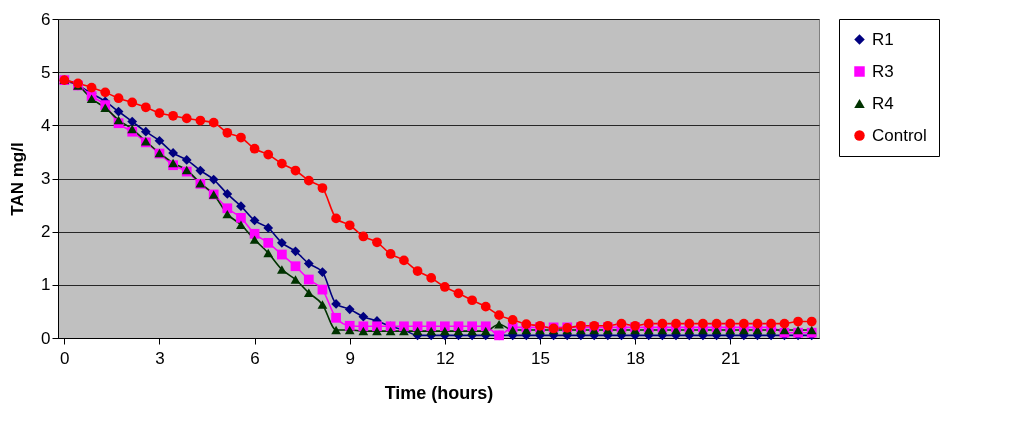 The height and width of the screenshot is (431, 1034). Describe the element at coordinates (899, 135) in the screenshot. I see `legend-label: Control` at that location.